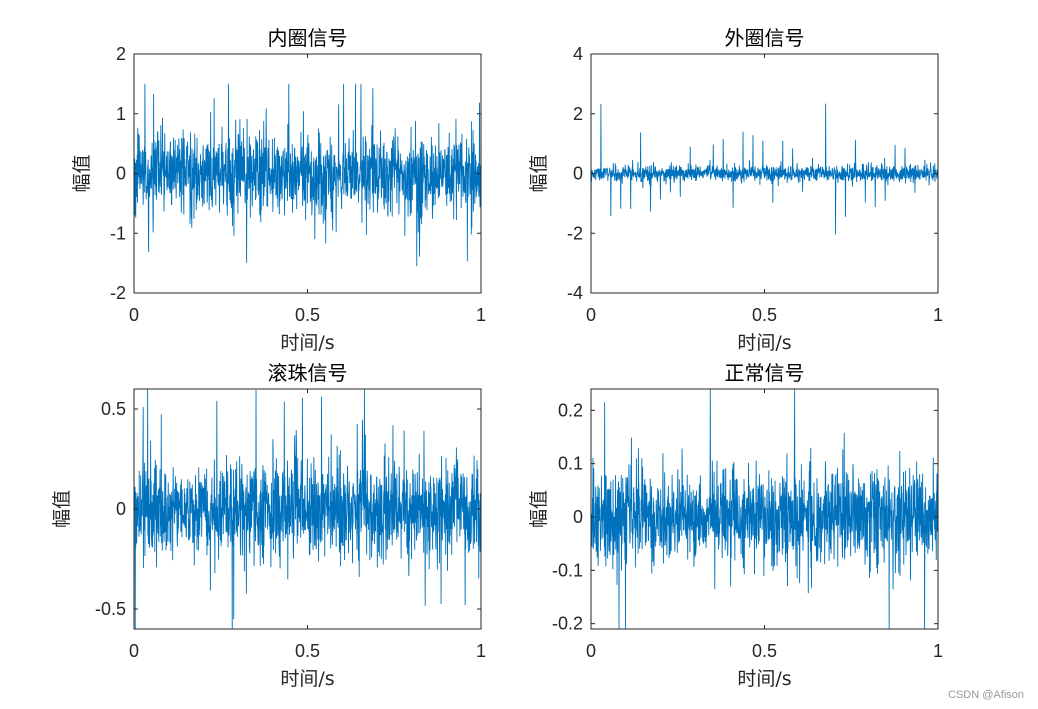 The image size is (1038, 709). What do you see at coordinates (575, 293) in the screenshot?
I see `y-tick-label: -4` at bounding box center [575, 293].